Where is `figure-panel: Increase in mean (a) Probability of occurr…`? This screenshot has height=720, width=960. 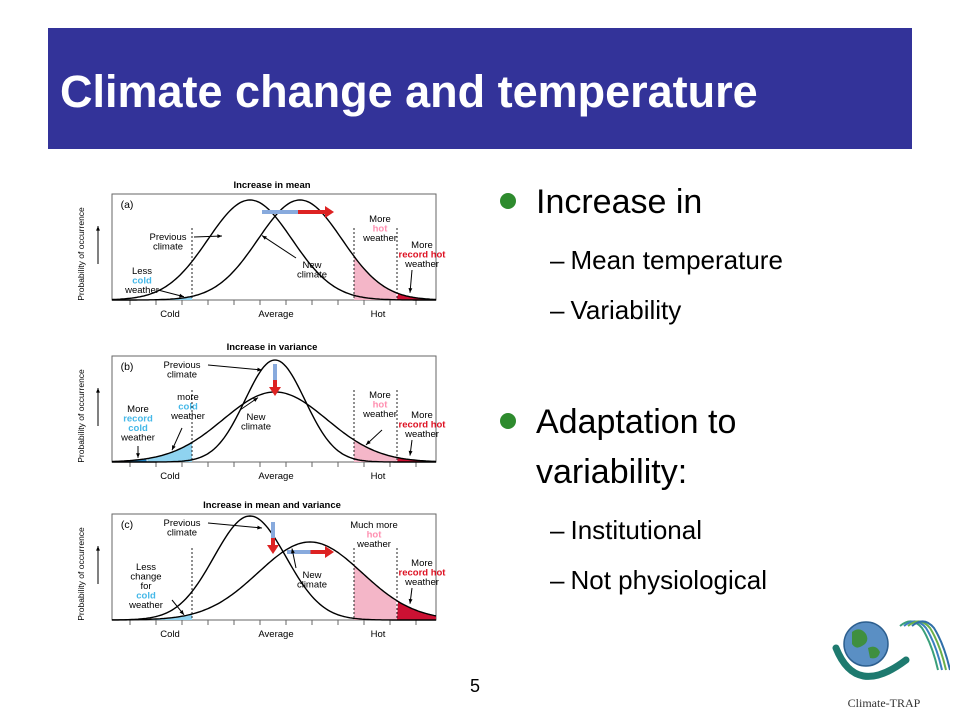 figure-panel: Increase in mean (a) Probability of occurr… is located at coordinates (261, 250).